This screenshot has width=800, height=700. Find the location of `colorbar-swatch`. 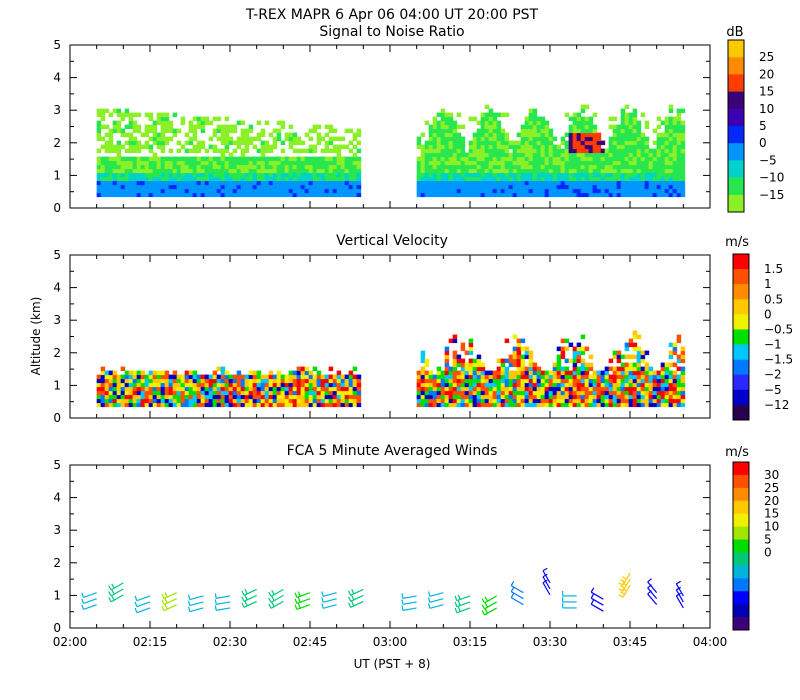

colorbar-swatch is located at coordinates (741, 494).